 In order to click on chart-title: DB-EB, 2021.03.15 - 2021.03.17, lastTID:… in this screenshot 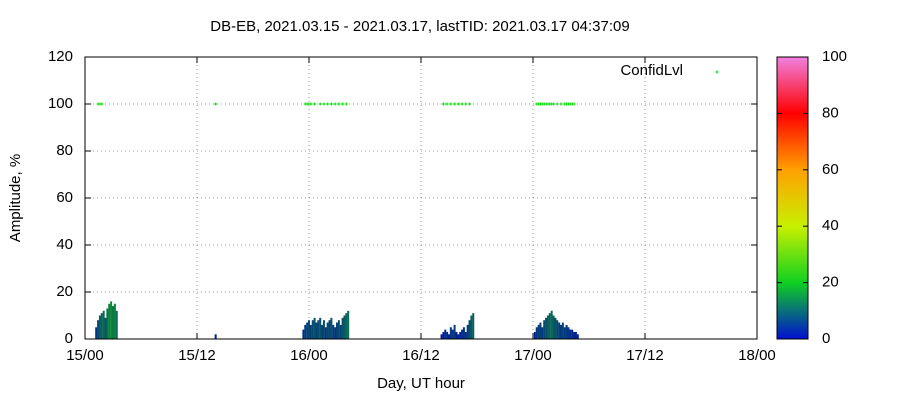, I will do `click(419, 26)`.